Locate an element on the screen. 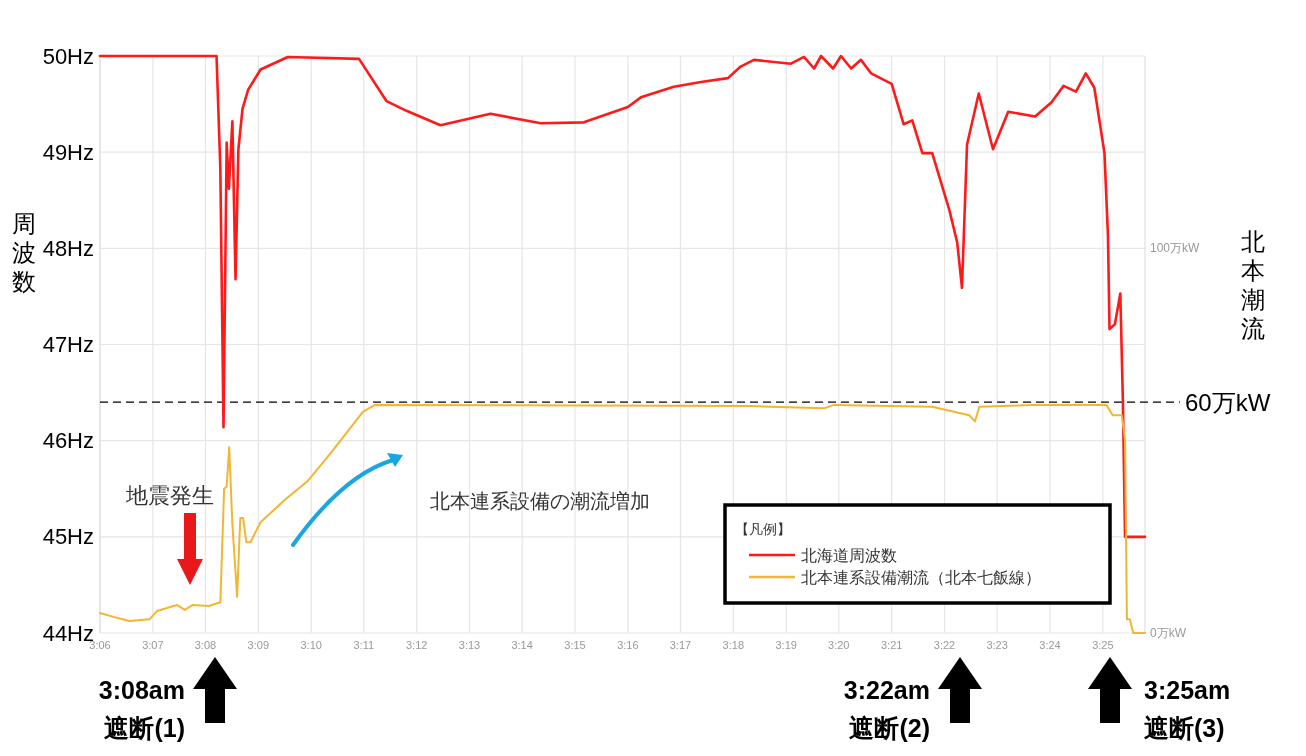 The width and height of the screenshot is (1306, 756). y-tick-label: 46Hz is located at coordinates (68, 441).